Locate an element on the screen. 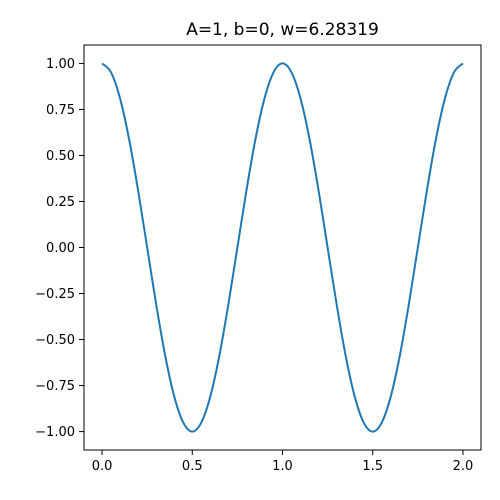 This screenshot has width=500, height=500. y-tick-label: −0.50 is located at coordinates (55, 340).